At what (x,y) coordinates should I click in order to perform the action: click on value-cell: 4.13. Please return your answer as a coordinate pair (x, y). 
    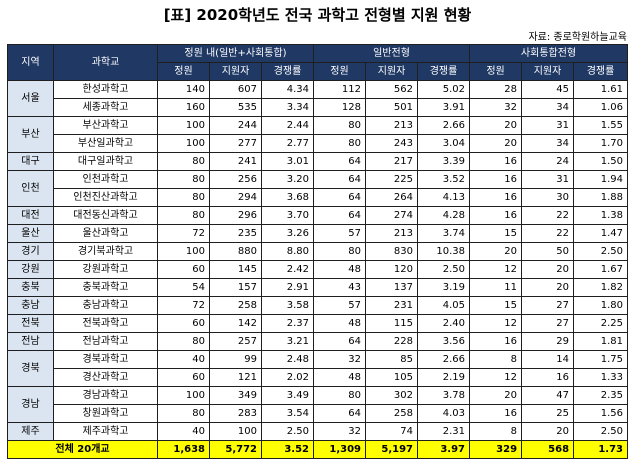
    Looking at the image, I should click on (443, 197).